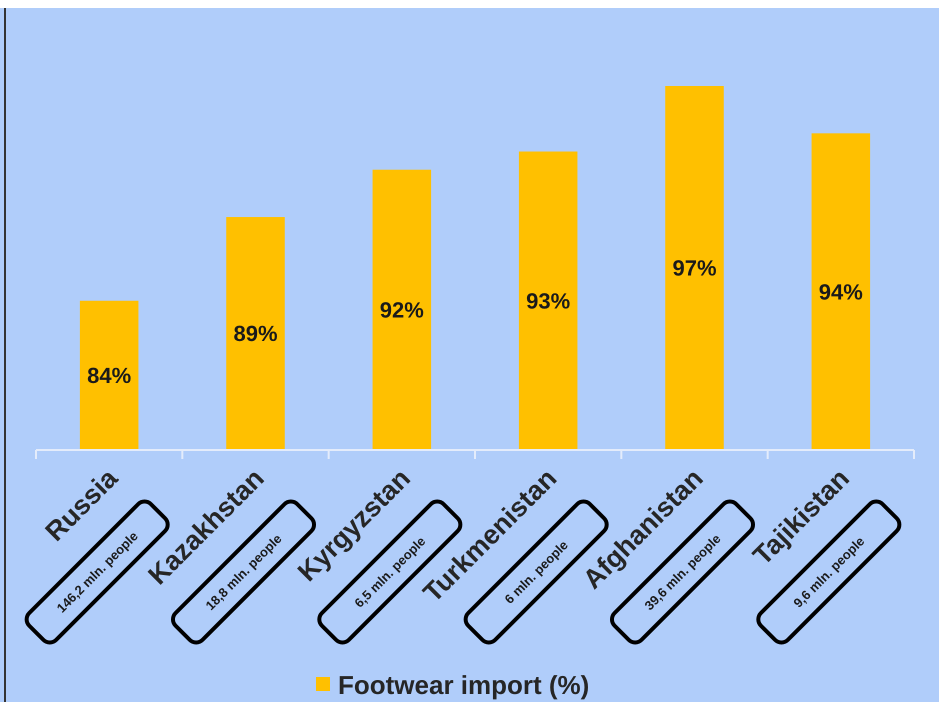  I want to click on legend-label: Footwear import (%), so click(464, 685).